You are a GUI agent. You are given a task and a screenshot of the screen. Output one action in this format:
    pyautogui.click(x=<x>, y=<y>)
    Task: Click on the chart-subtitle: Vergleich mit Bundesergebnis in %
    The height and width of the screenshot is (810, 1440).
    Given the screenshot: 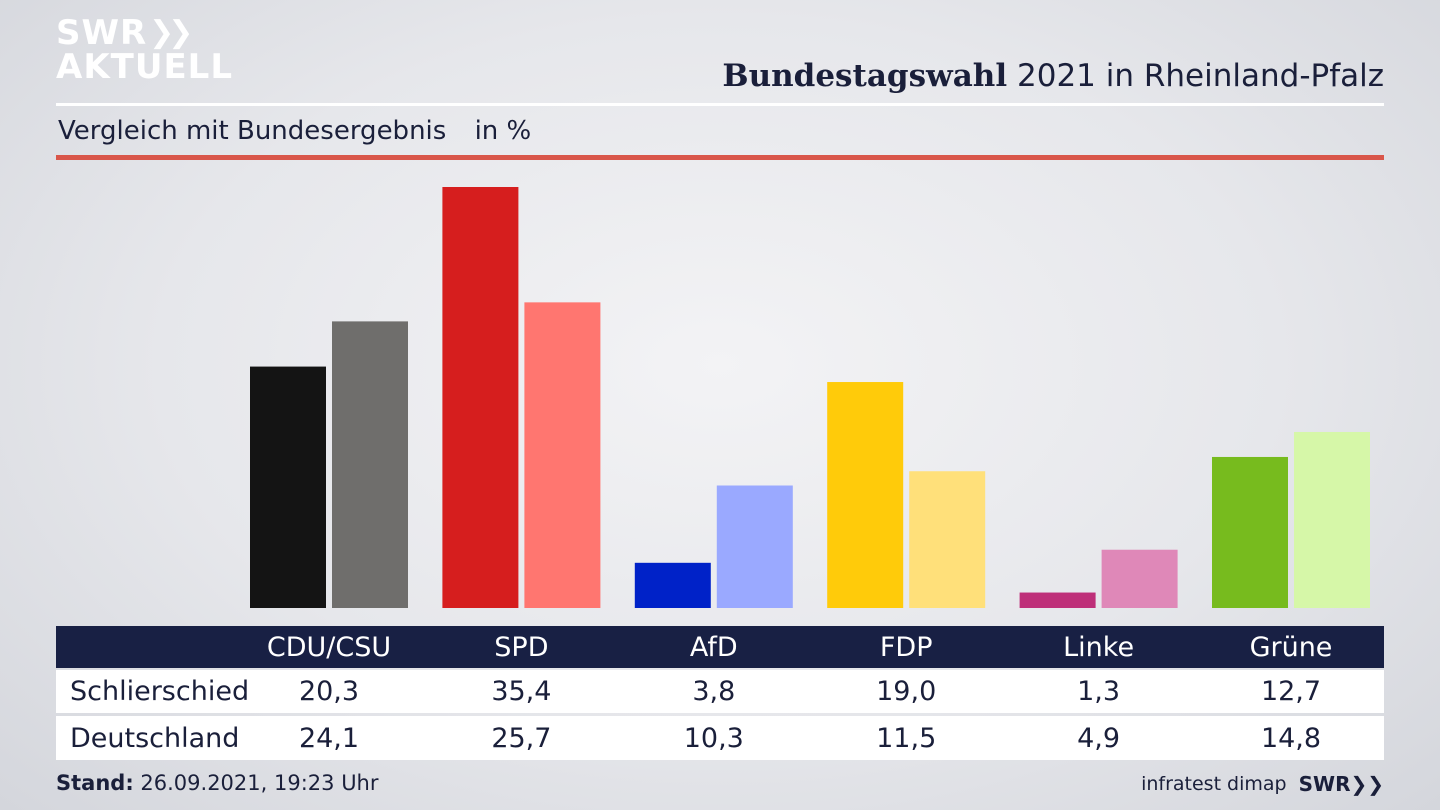 What is the action you would take?
    pyautogui.click(x=294, y=131)
    